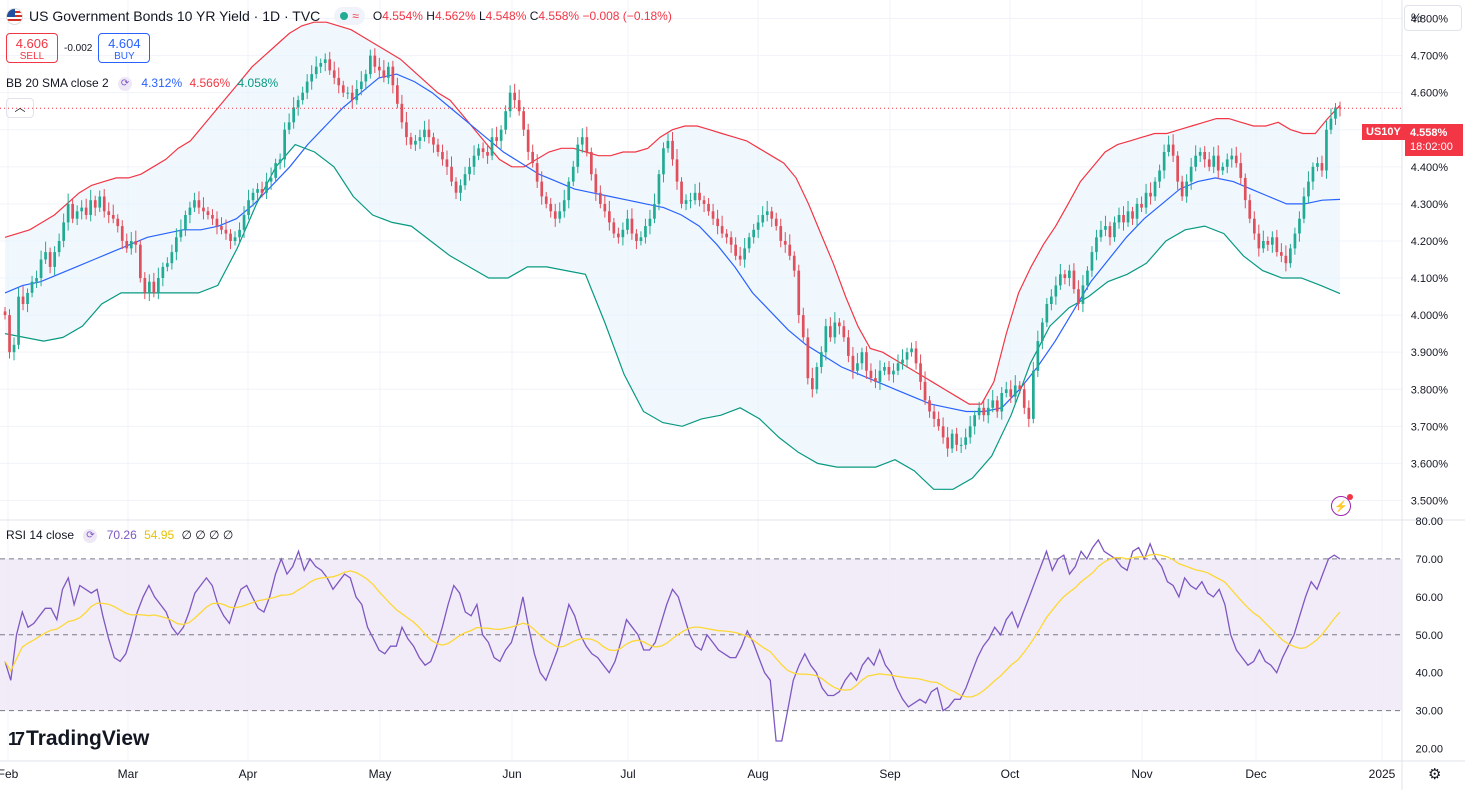 This screenshot has height=790, width=1465. Describe the element at coordinates (1342, 505) in the screenshot. I see `lightning-alert-icon: ⚡` at that location.